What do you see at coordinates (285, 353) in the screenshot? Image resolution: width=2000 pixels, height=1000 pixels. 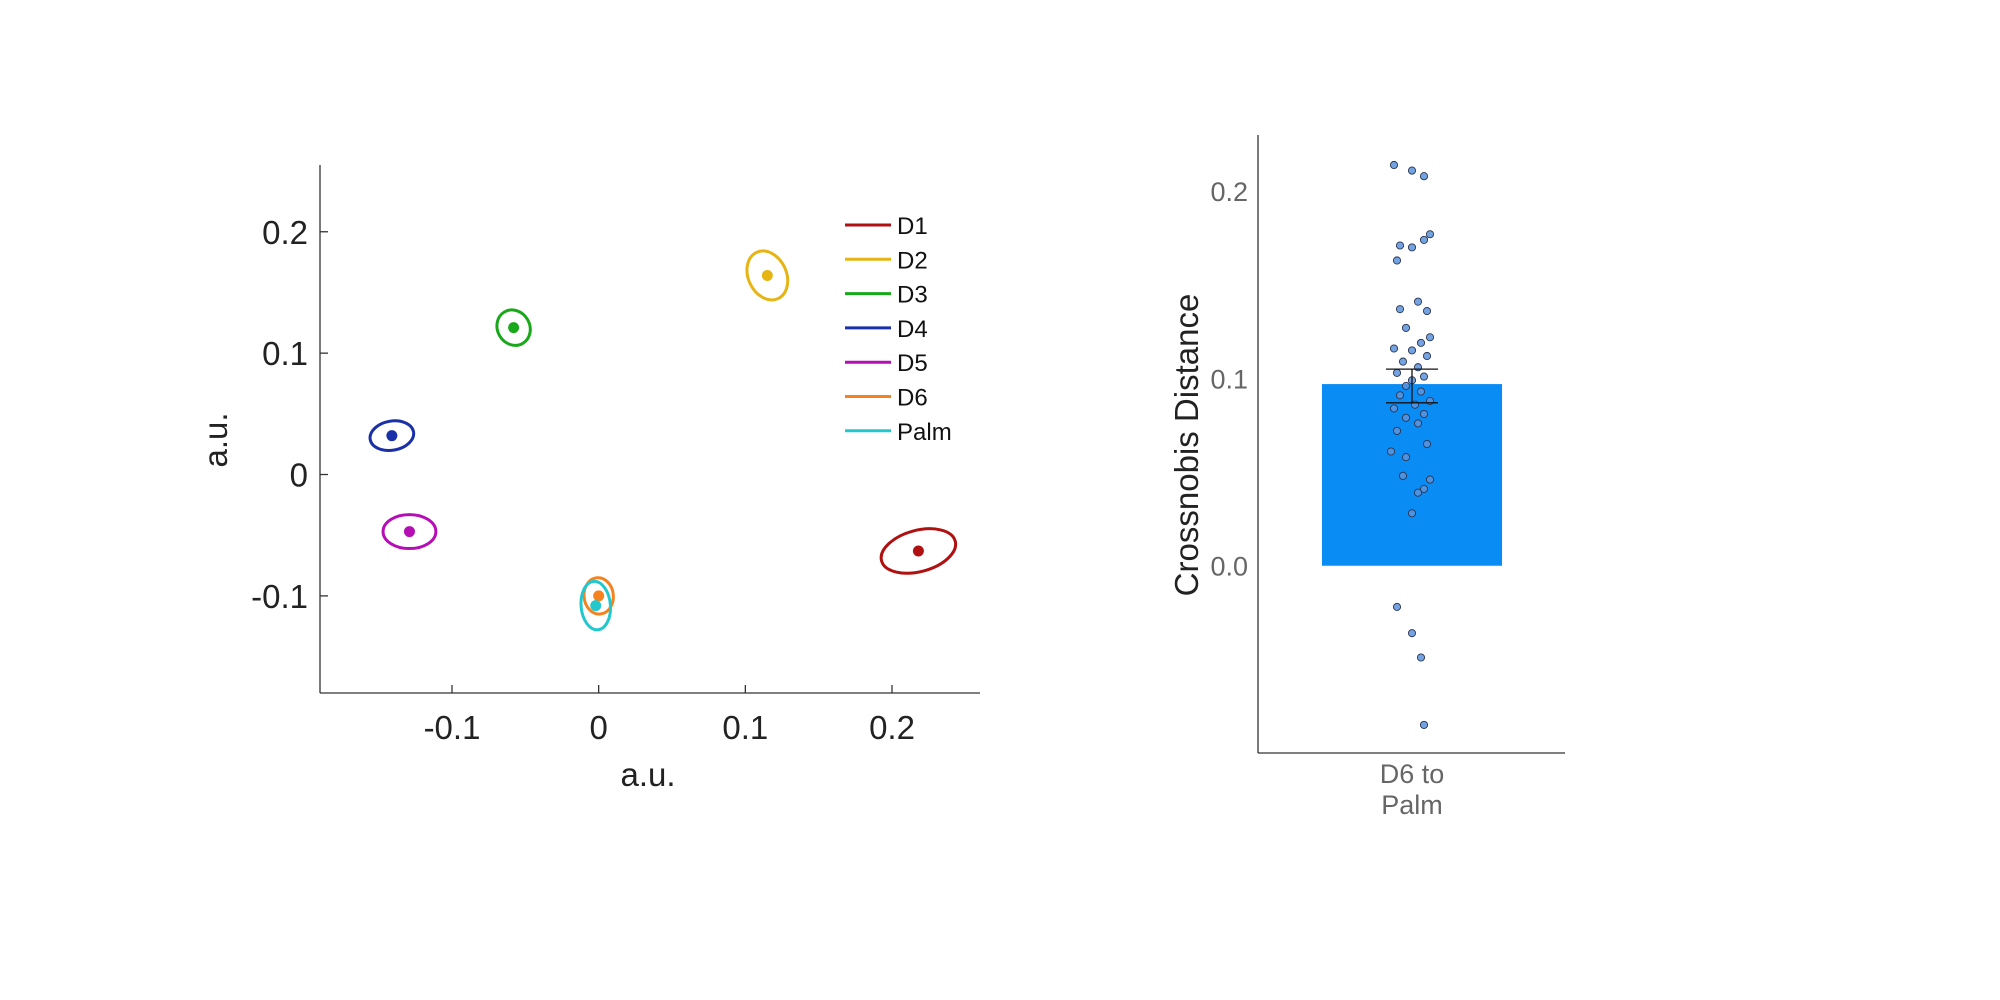 I see `embedding-y-tick-label: 0.1` at bounding box center [285, 353].